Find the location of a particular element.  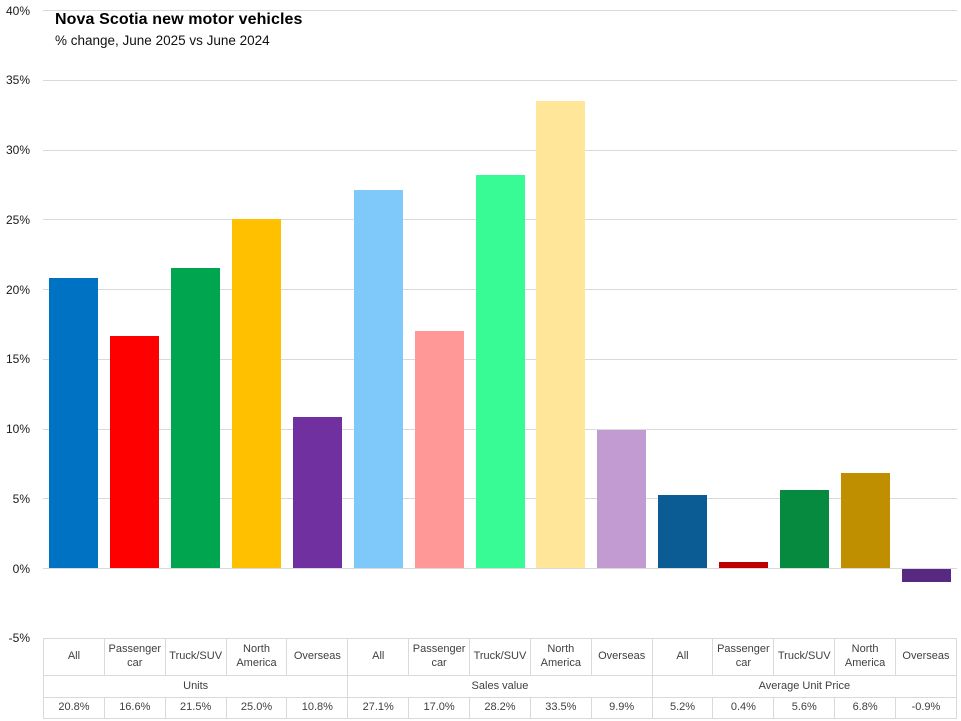

table-value-cell: 5.2% is located at coordinates (683, 708).